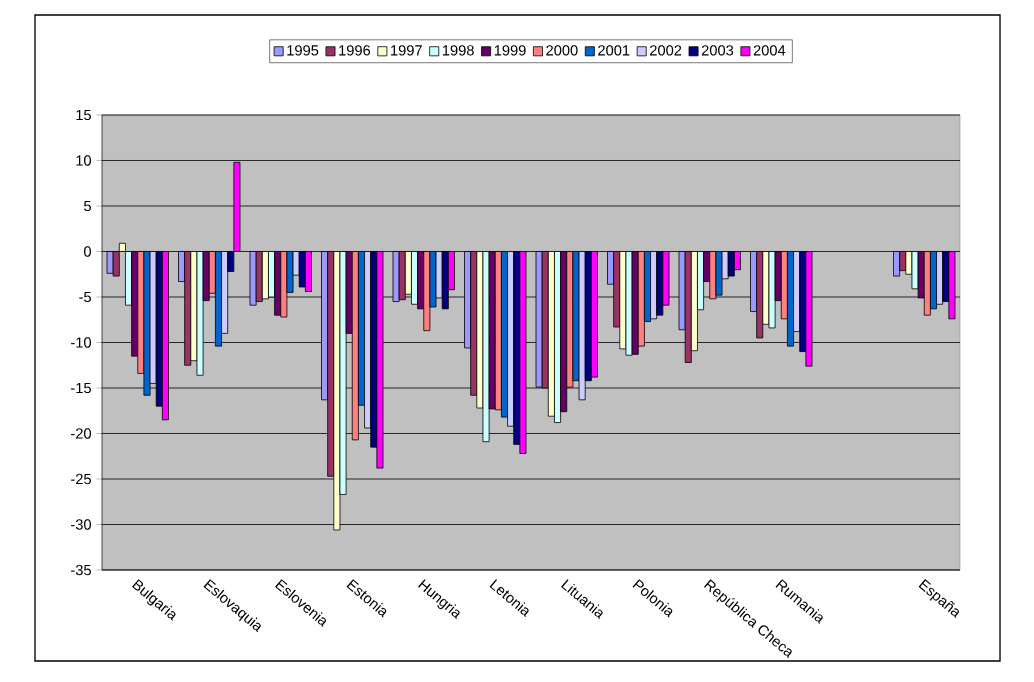  Describe the element at coordinates (897, 264) in the screenshot. I see `bar` at that location.